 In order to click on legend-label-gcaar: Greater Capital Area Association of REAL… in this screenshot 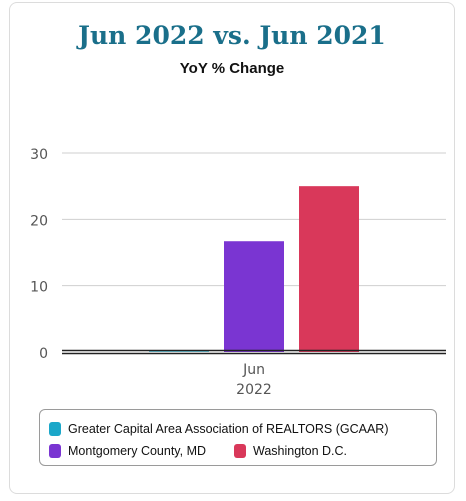, I will do `click(228, 429)`.